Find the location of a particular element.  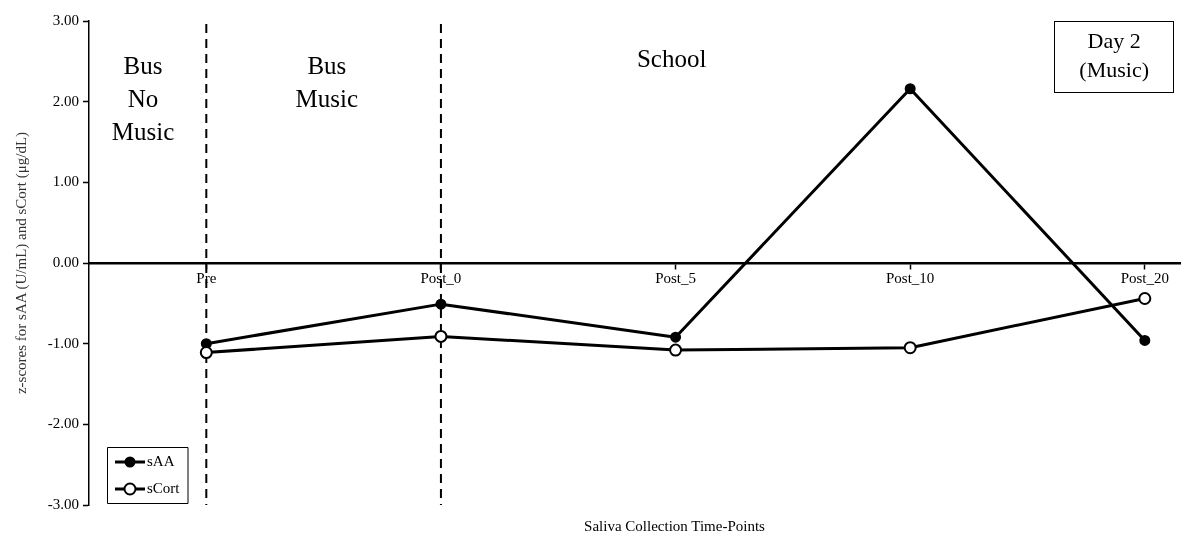

y-tick-label: 2.00 is located at coordinates (65, 100).